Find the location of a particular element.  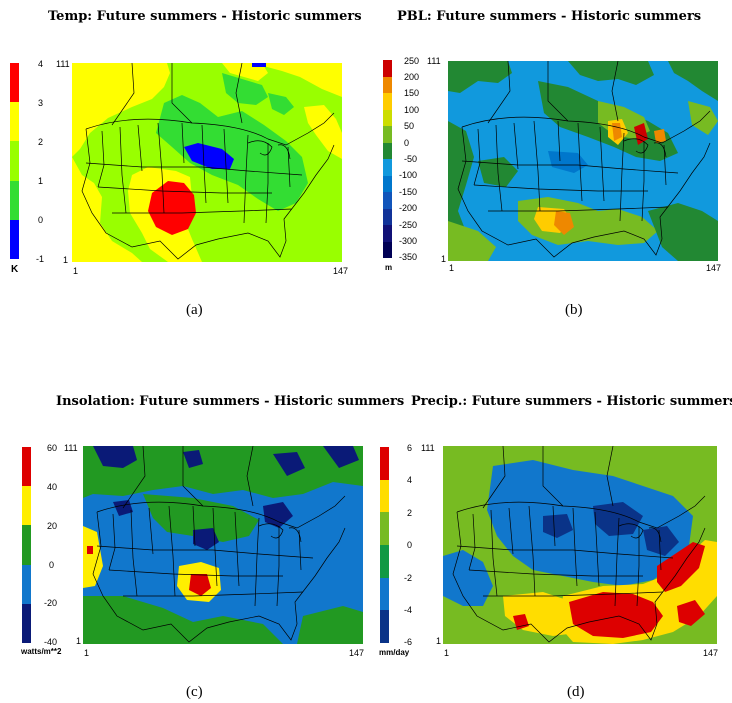

scale-label: -40 is located at coordinates (51, 642).